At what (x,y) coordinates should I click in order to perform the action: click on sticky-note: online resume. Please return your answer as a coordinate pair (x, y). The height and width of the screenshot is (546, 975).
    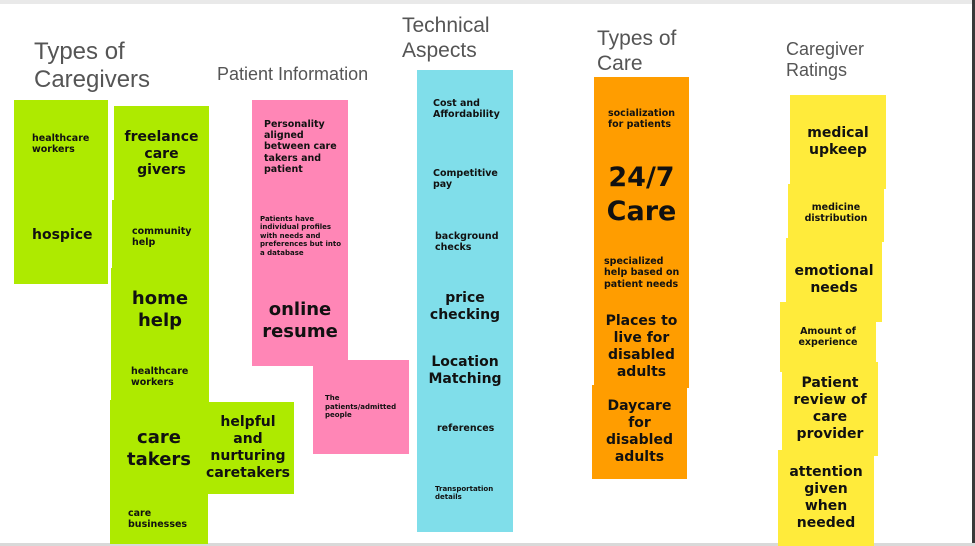
    Looking at the image, I should click on (300, 321).